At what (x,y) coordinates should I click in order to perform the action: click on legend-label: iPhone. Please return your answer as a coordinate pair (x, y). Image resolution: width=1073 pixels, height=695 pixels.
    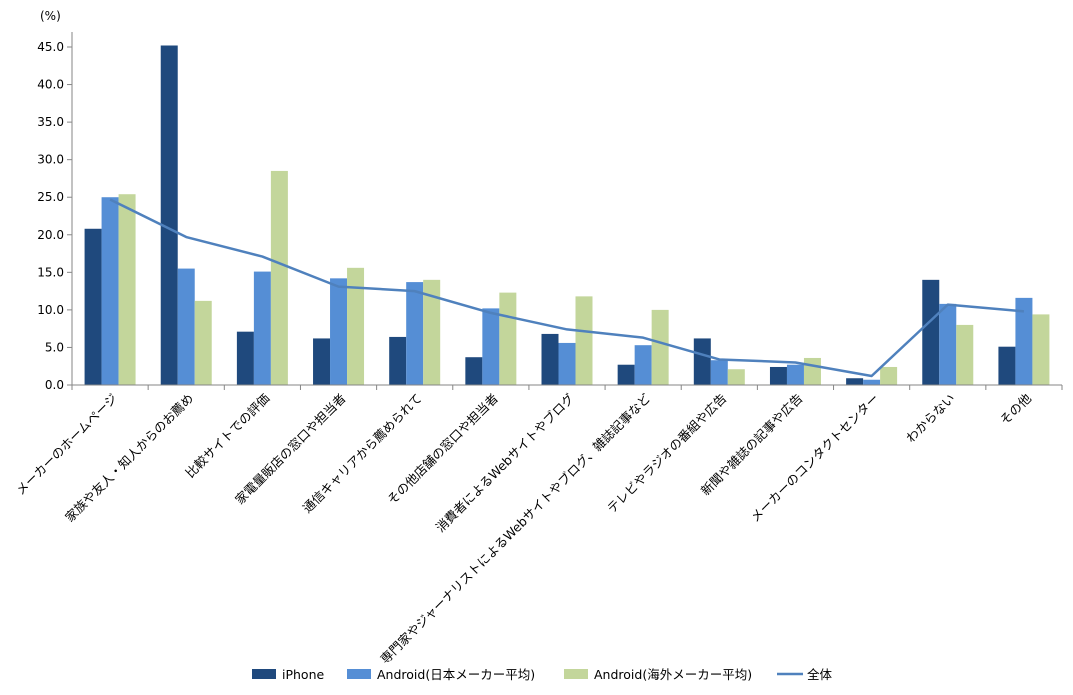
    Looking at the image, I should click on (303, 674).